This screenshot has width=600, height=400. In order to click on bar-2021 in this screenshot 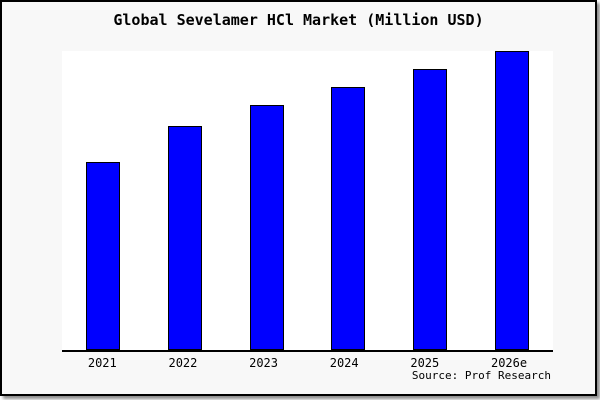, I will do `click(102, 256)`.